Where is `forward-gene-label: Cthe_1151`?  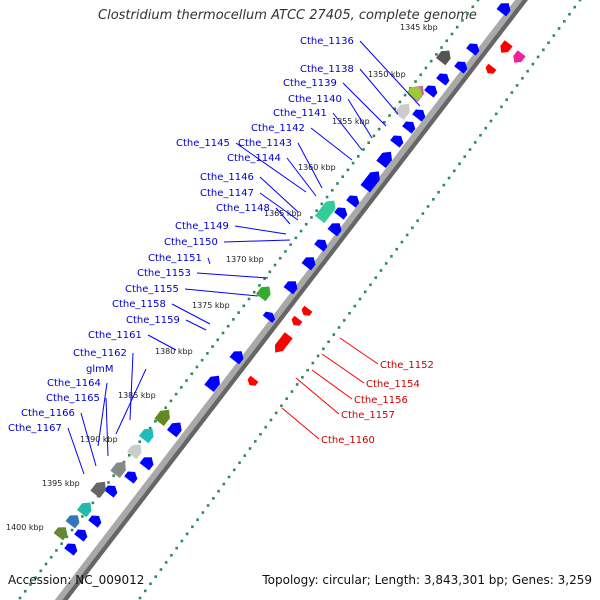 forward-gene-label: Cthe_1151 is located at coordinates (175, 258).